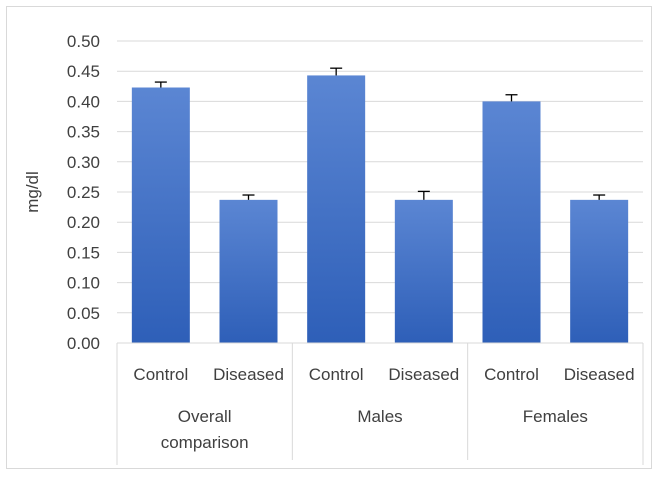 This screenshot has width=660, height=477. Describe the element at coordinates (32, 192) in the screenshot. I see `y-axis-title: mg/dl` at that location.